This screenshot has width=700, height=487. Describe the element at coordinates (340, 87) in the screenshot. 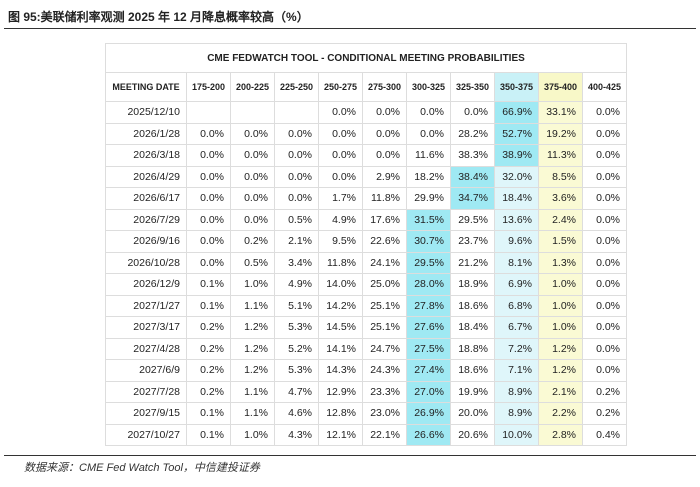

I see `column-header: 250-275` at that location.